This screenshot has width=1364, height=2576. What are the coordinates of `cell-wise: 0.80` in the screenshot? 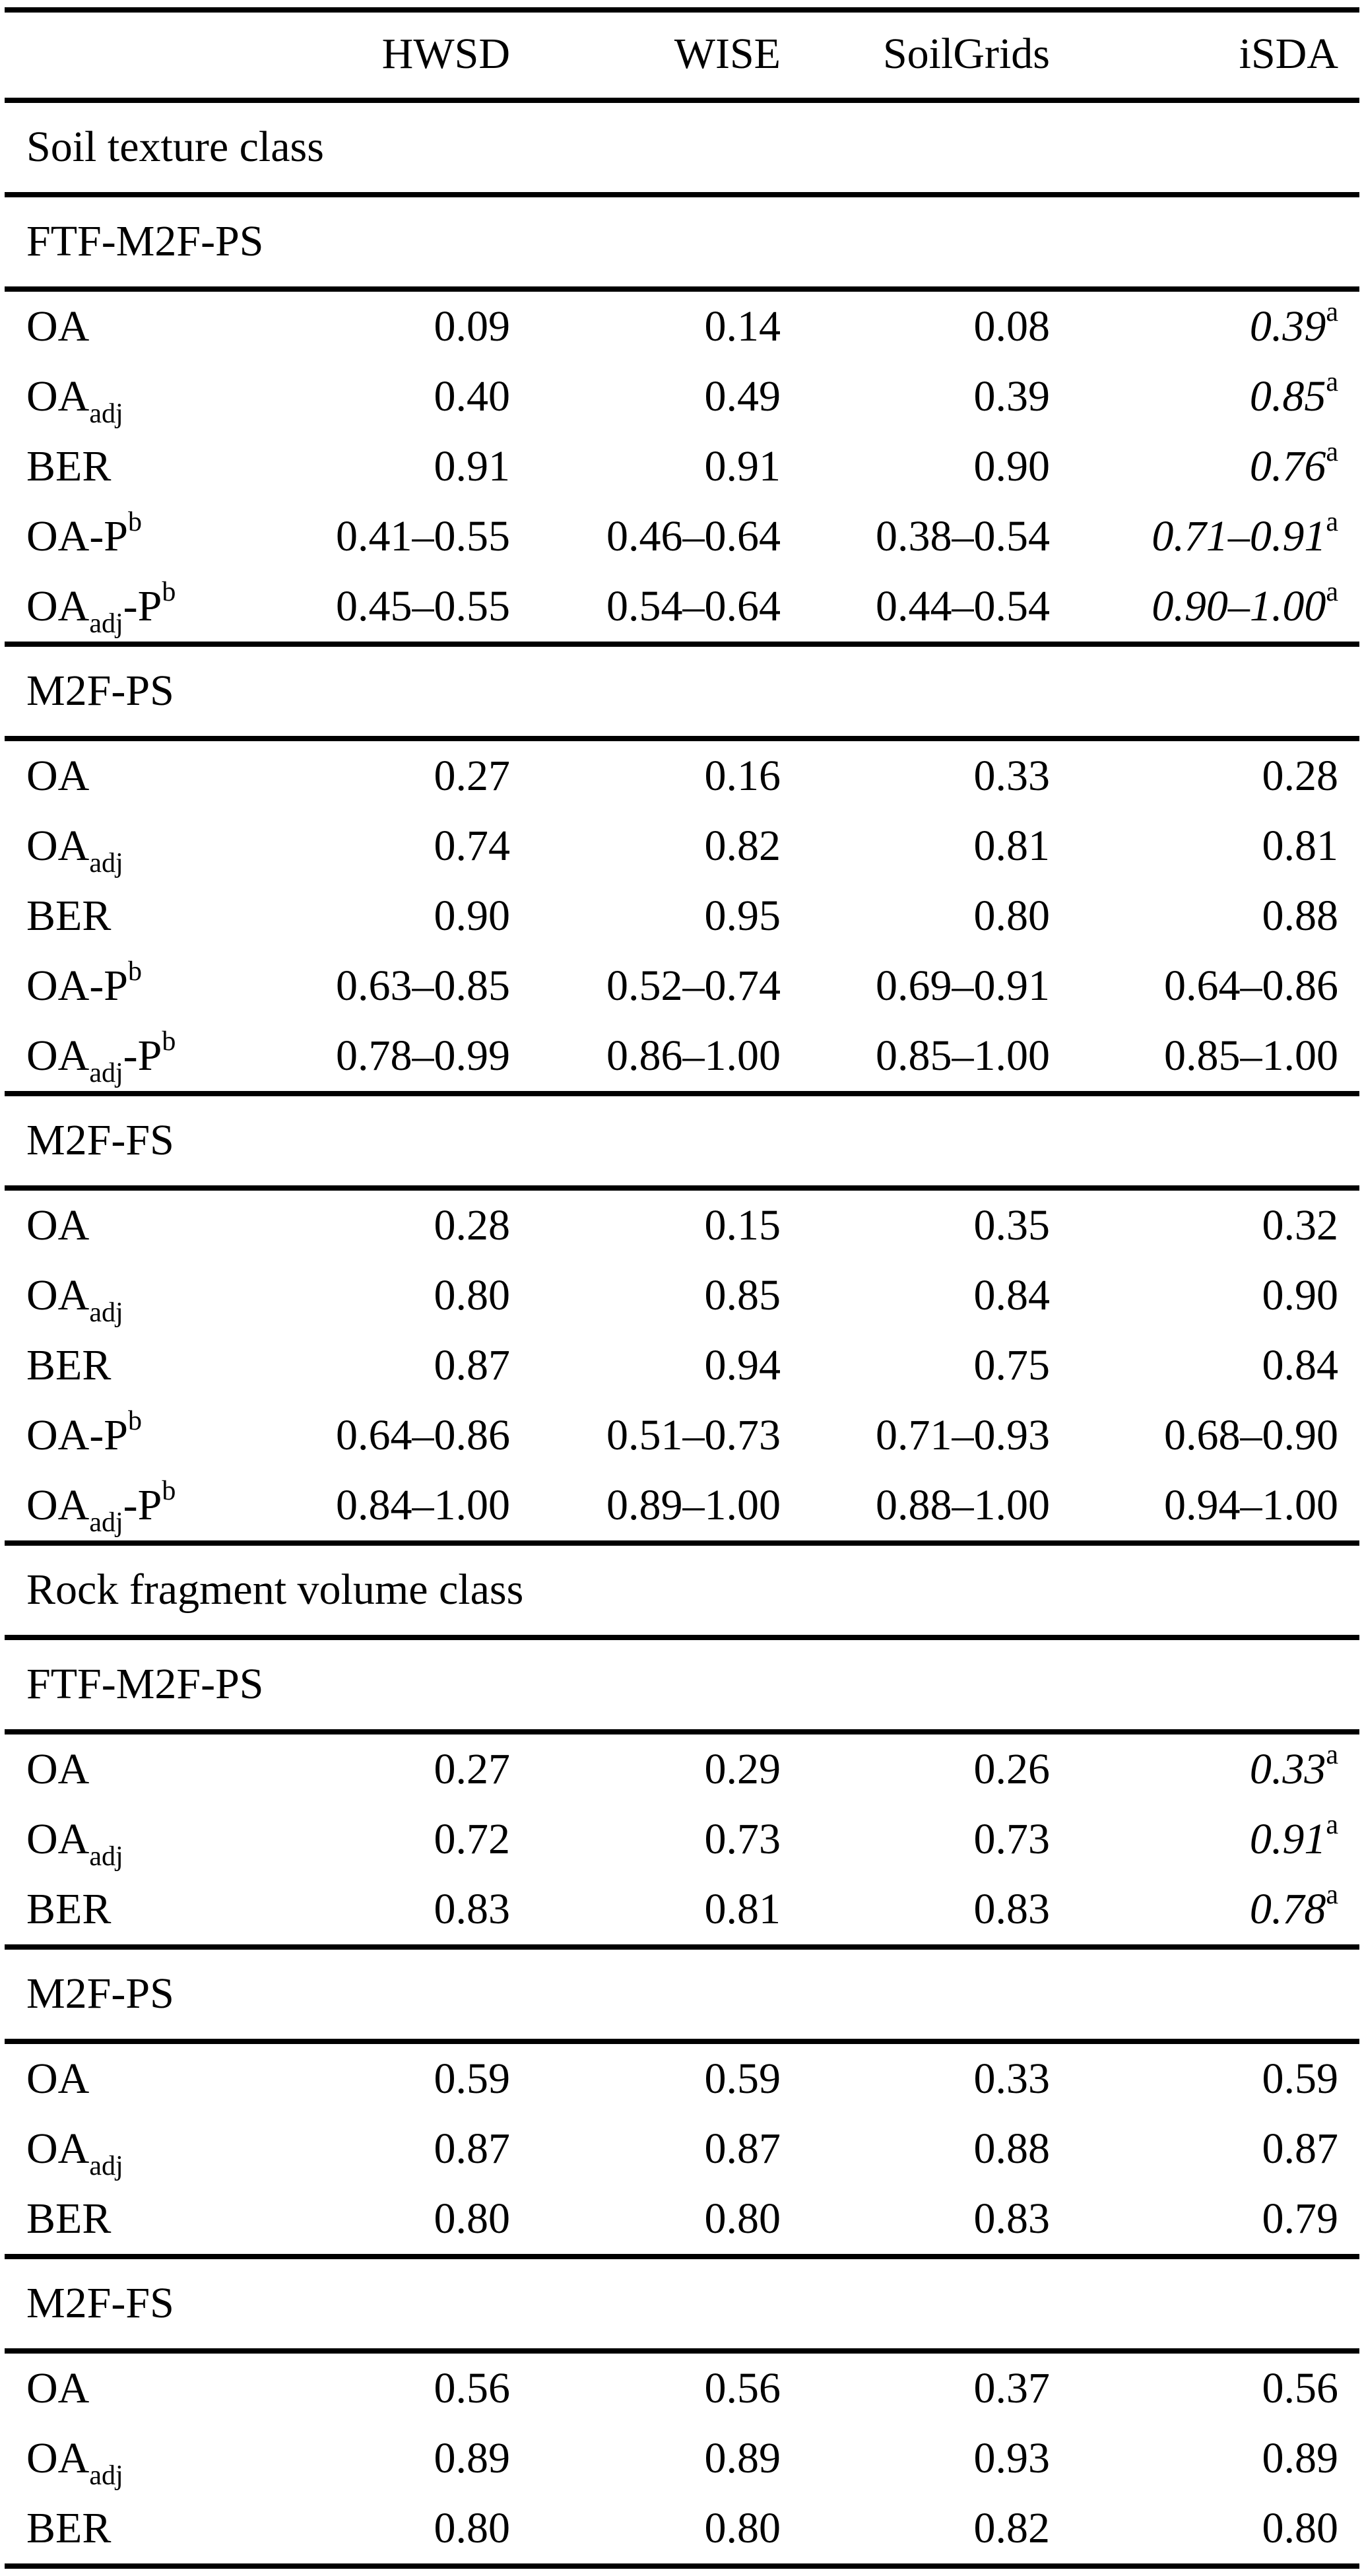 It's located at (645, 2531).